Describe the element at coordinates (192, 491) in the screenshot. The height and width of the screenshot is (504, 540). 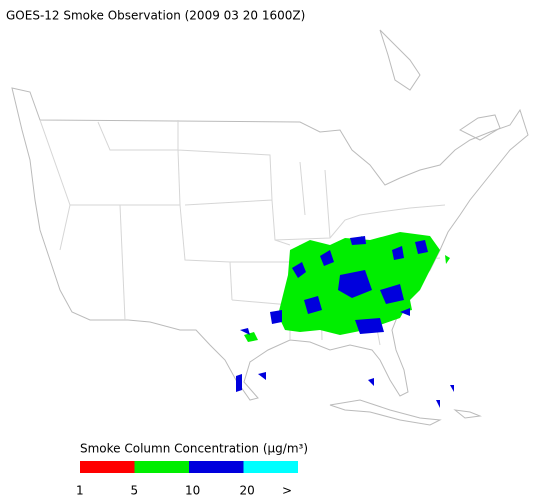
I see `legend-label: 10` at that location.